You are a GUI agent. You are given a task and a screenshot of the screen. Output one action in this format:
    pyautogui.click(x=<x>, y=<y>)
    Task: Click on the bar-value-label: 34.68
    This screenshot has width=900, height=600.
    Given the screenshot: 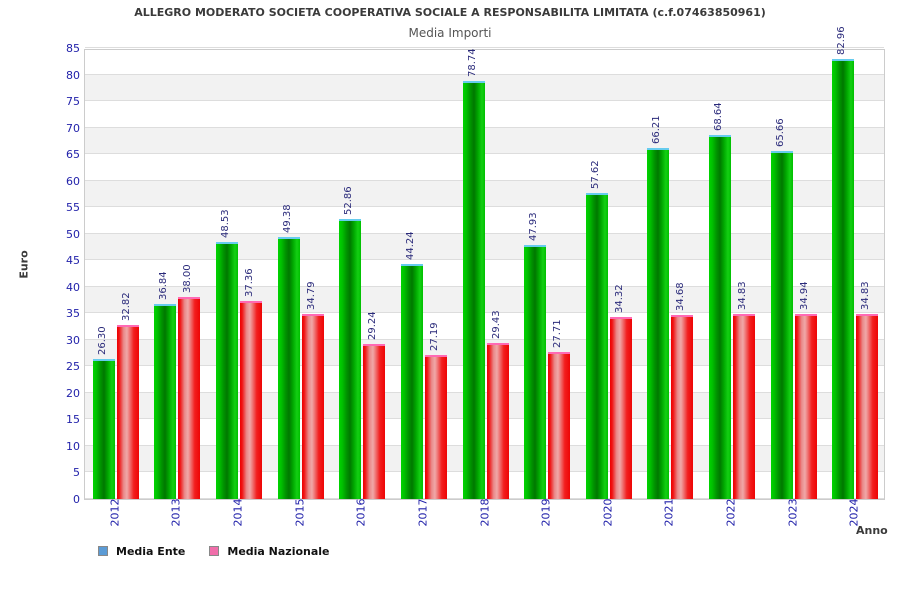 What is the action you would take?
    pyautogui.click(x=681, y=296)
    